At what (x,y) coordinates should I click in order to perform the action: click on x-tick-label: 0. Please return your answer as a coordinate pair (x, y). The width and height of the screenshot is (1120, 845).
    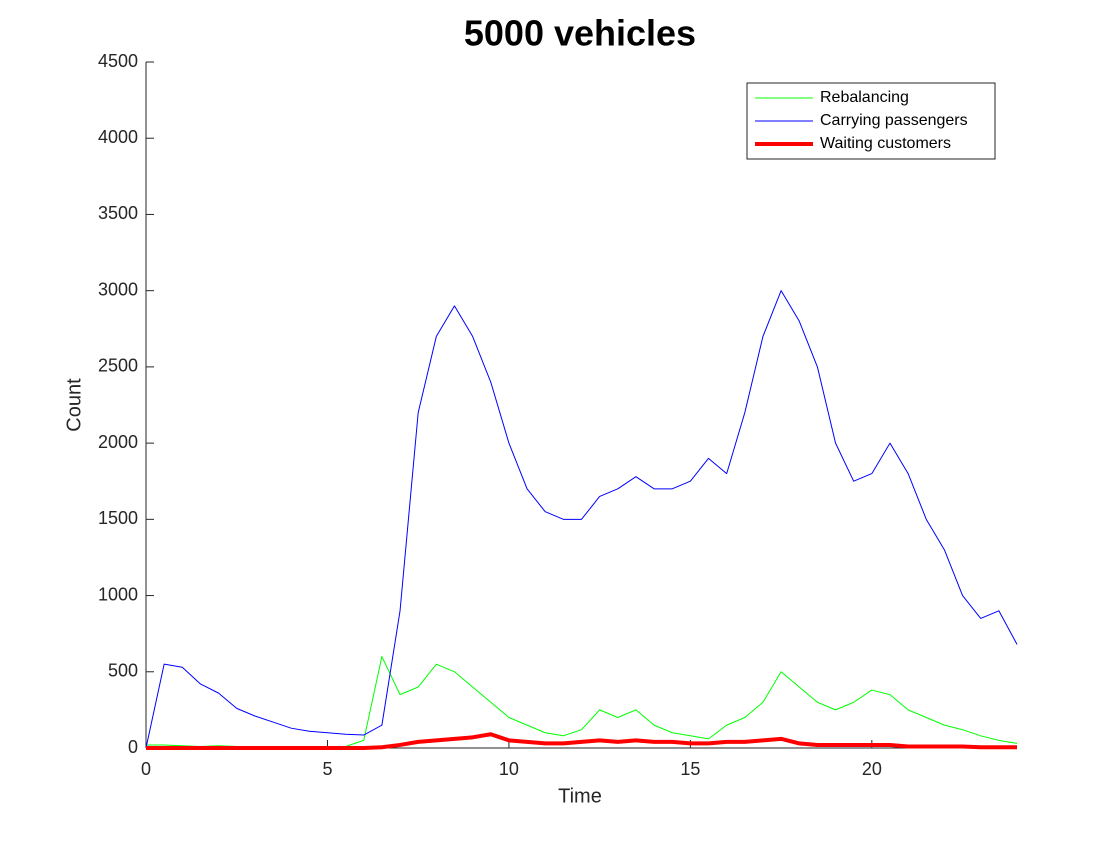
    Looking at the image, I should click on (146, 769).